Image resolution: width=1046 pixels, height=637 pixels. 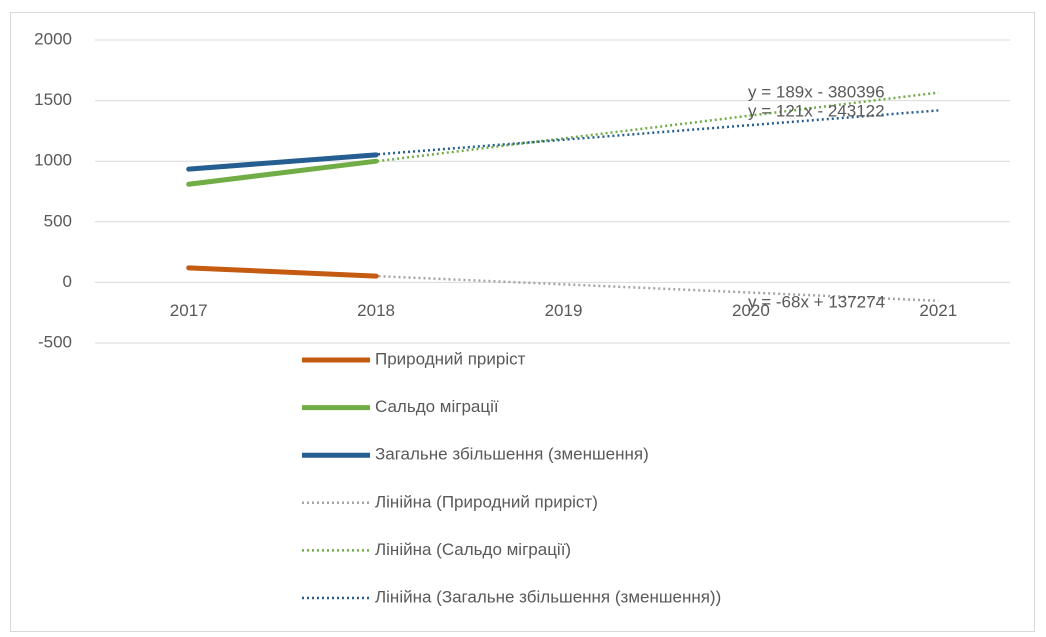 I want to click on x-tick-label: 2020, so click(x=751, y=310).